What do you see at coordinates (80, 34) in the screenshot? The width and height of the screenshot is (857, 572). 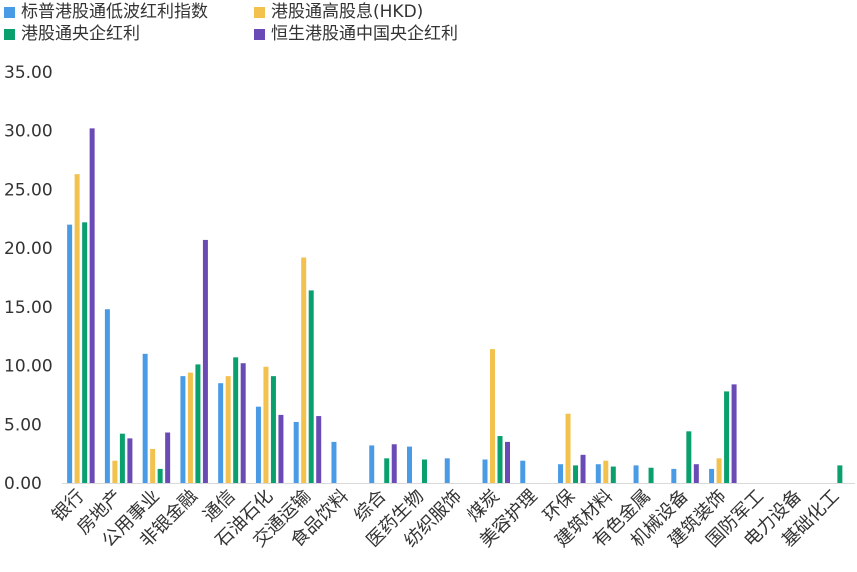 I see `legend-label-2: 港股通央企红利` at bounding box center [80, 34].